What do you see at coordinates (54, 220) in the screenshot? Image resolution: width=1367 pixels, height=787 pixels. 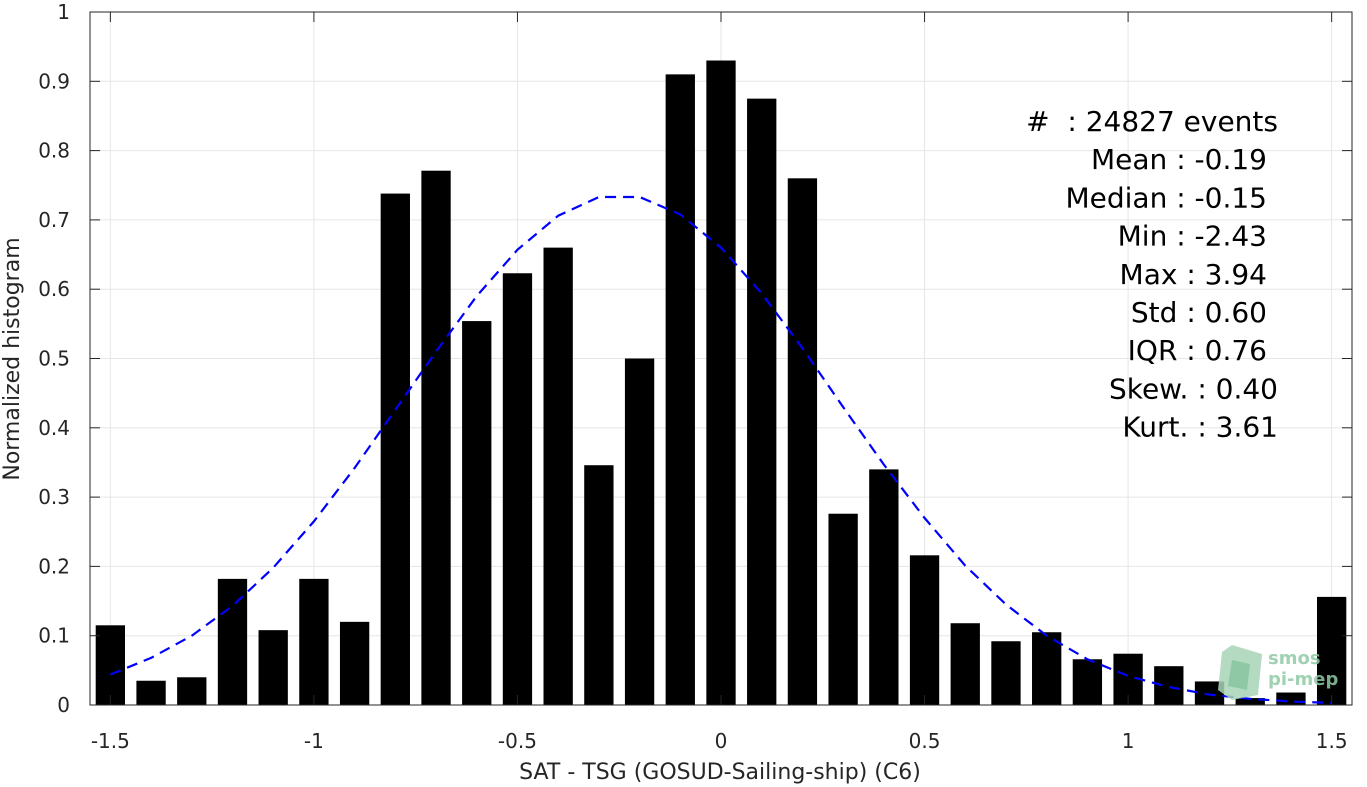 I see `y-tick-label: 0.7` at bounding box center [54, 220].